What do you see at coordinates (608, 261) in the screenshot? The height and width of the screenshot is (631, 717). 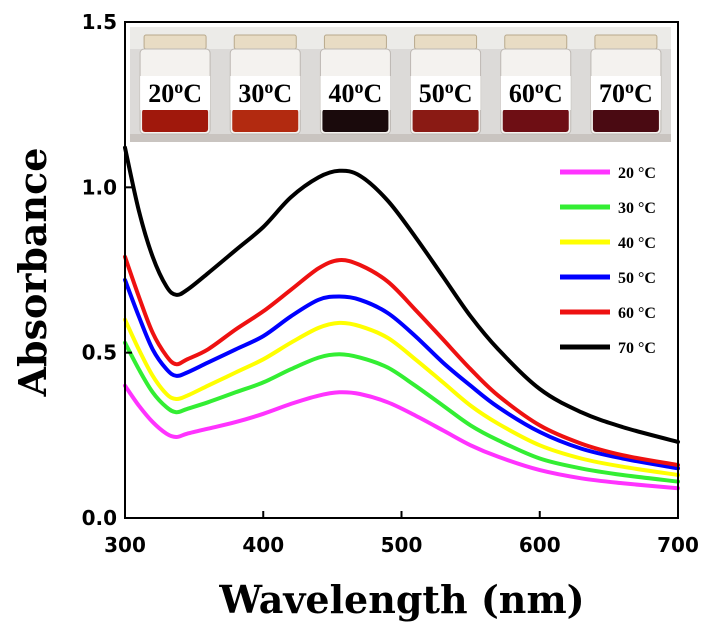 I see `legend: 20 °C 30 °C 40 °C 50 °C 60 °C 70 °C` at bounding box center [608, 261].